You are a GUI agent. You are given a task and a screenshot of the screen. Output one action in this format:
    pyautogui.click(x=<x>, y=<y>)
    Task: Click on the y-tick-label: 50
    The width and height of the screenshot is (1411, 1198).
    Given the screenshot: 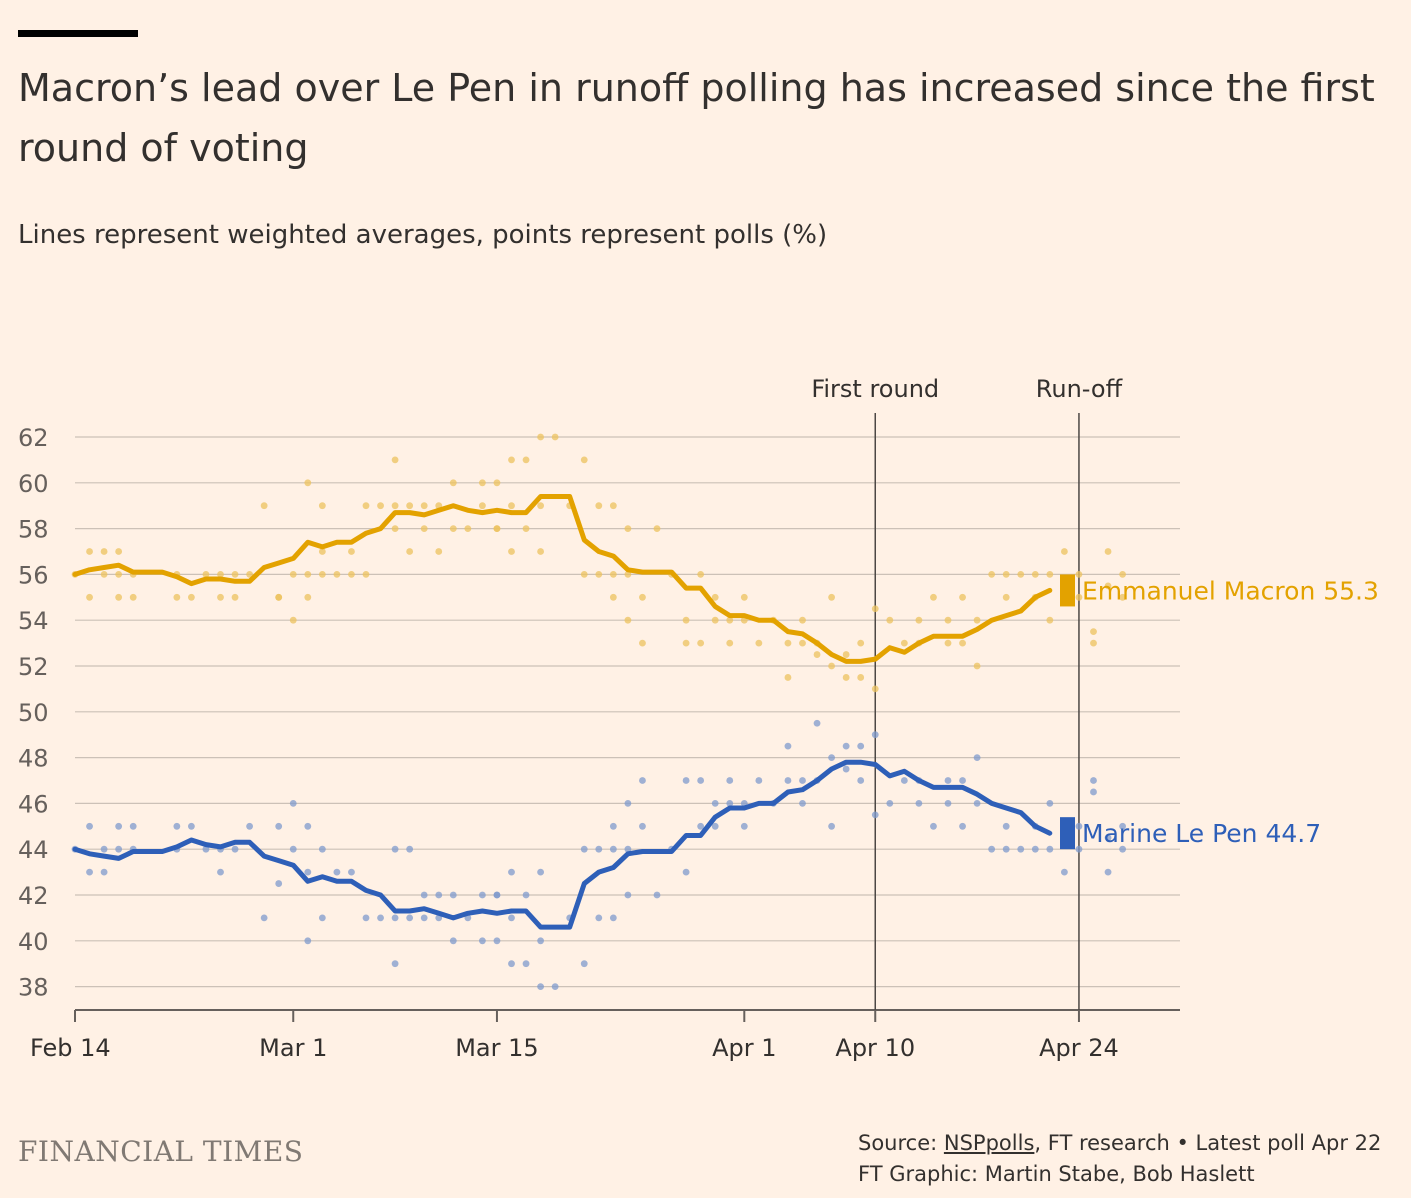 What is the action you would take?
    pyautogui.click(x=33, y=713)
    